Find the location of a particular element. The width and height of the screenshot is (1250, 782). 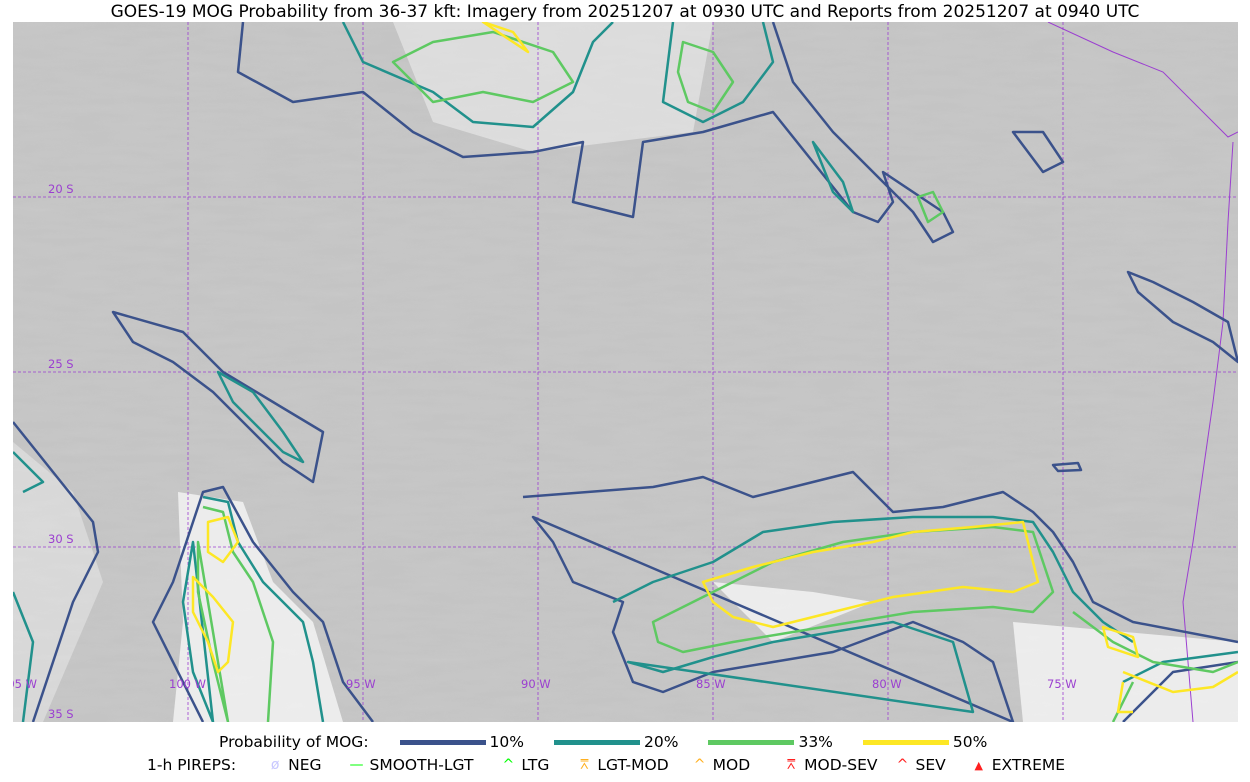

legend-10pct-label: 10% is located at coordinates (506, 742).